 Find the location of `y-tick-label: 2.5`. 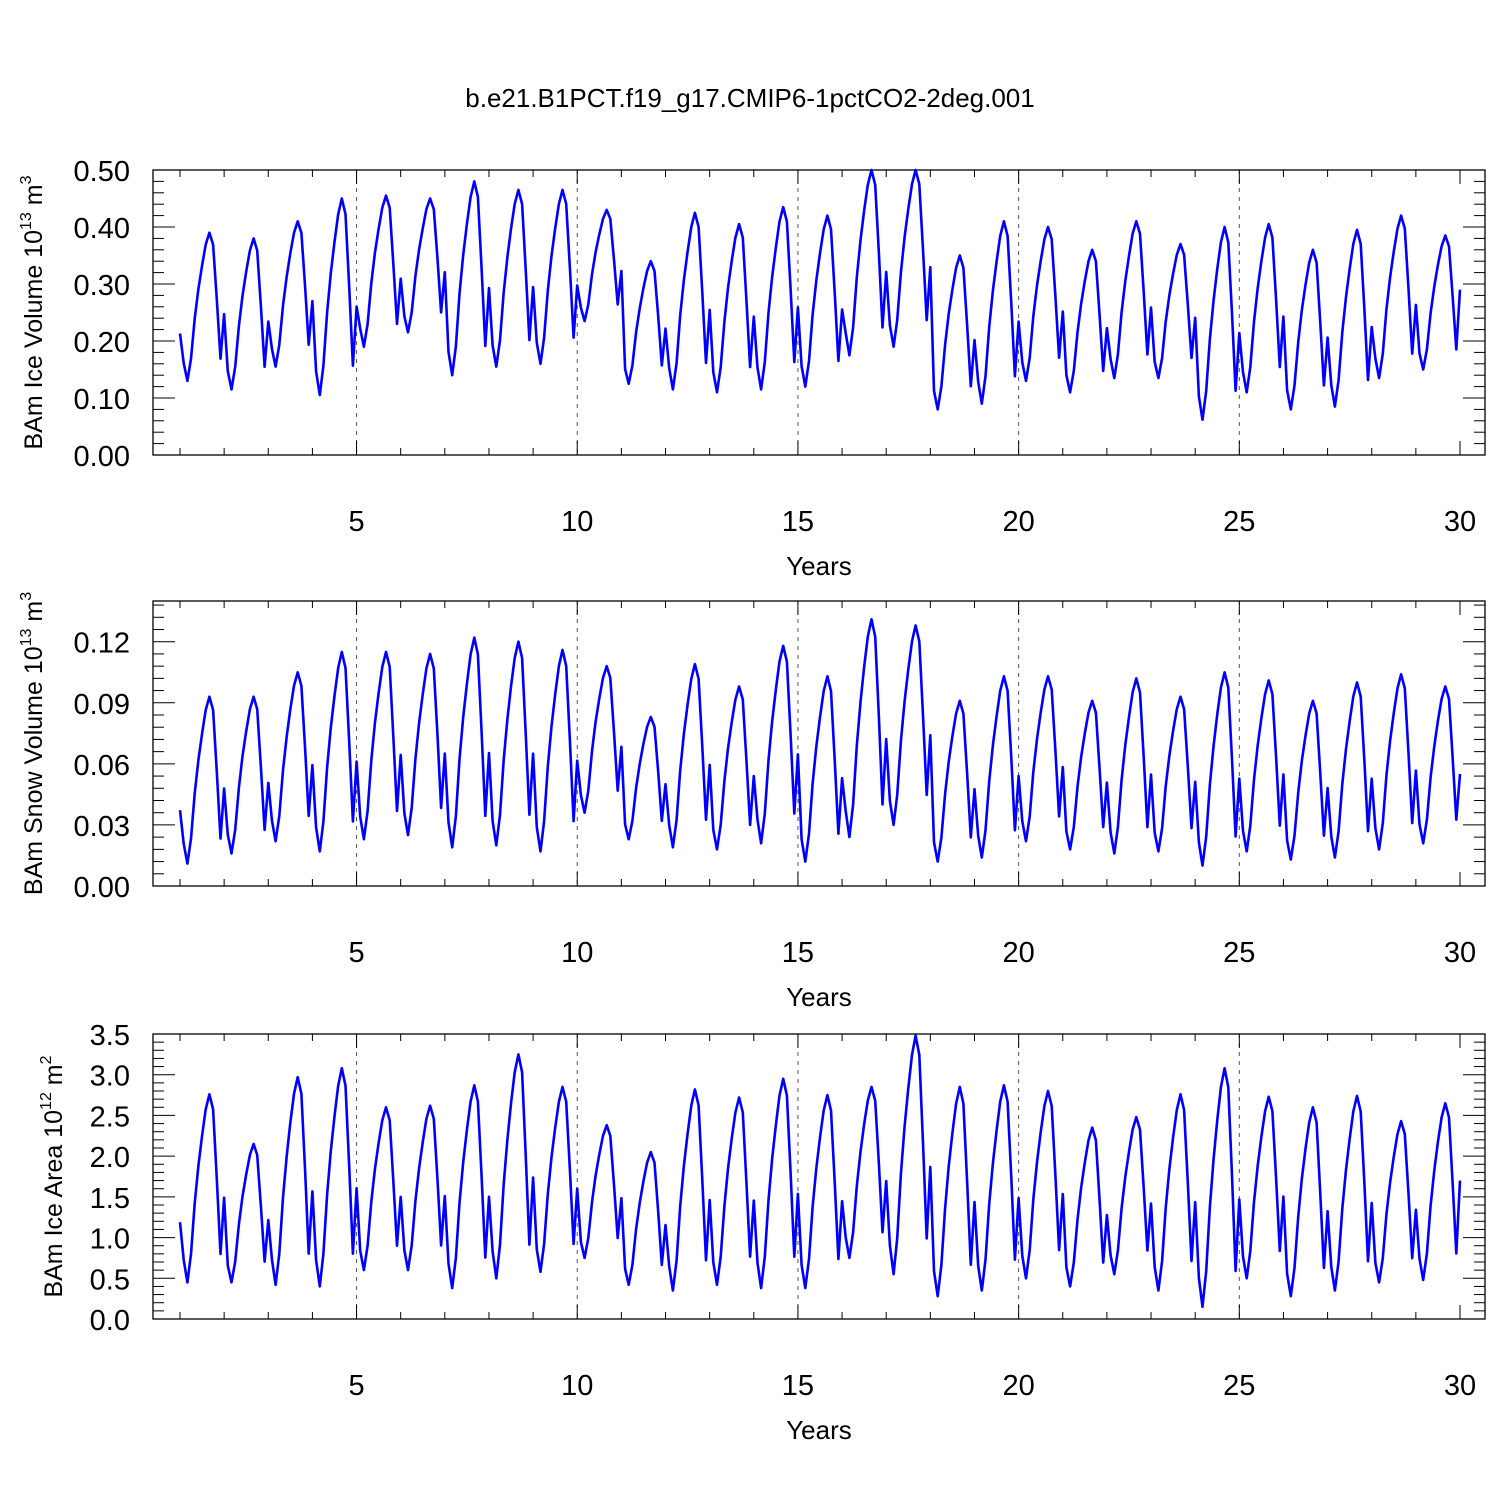

y-tick-label: 2.5 is located at coordinates (110, 1117).